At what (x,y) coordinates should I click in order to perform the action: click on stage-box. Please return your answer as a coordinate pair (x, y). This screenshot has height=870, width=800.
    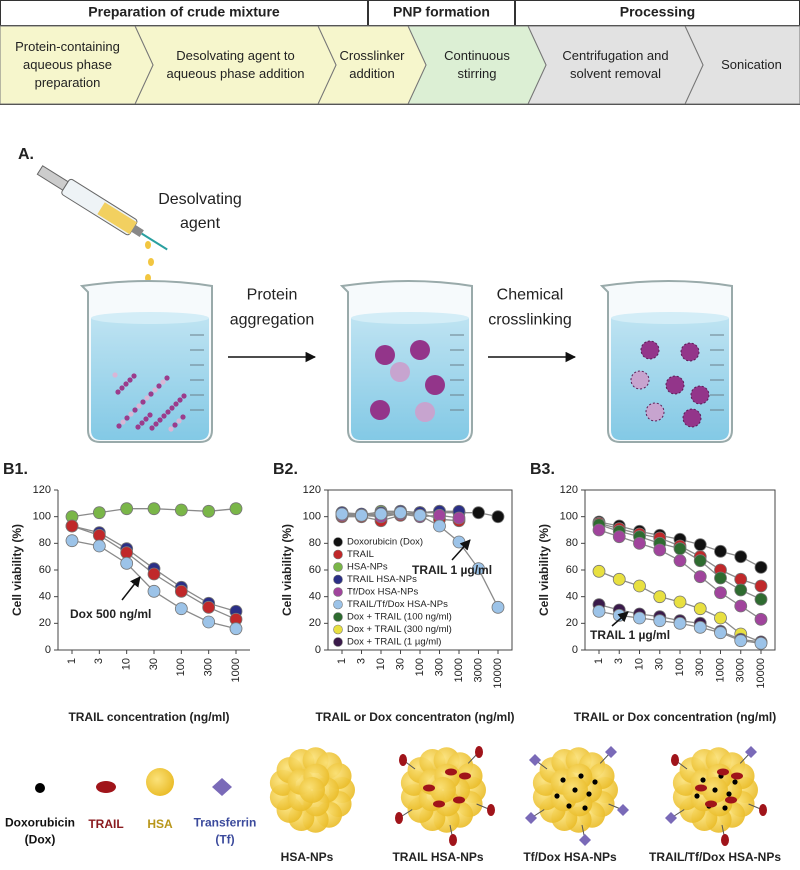
    Looking at the image, I should click on (657, 13).